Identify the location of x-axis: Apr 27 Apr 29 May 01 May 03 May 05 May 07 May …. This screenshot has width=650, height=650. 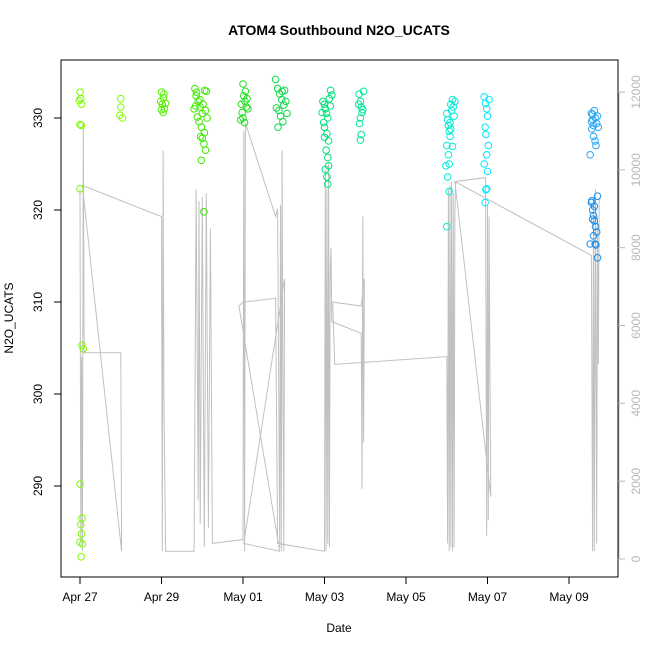
(325, 590).